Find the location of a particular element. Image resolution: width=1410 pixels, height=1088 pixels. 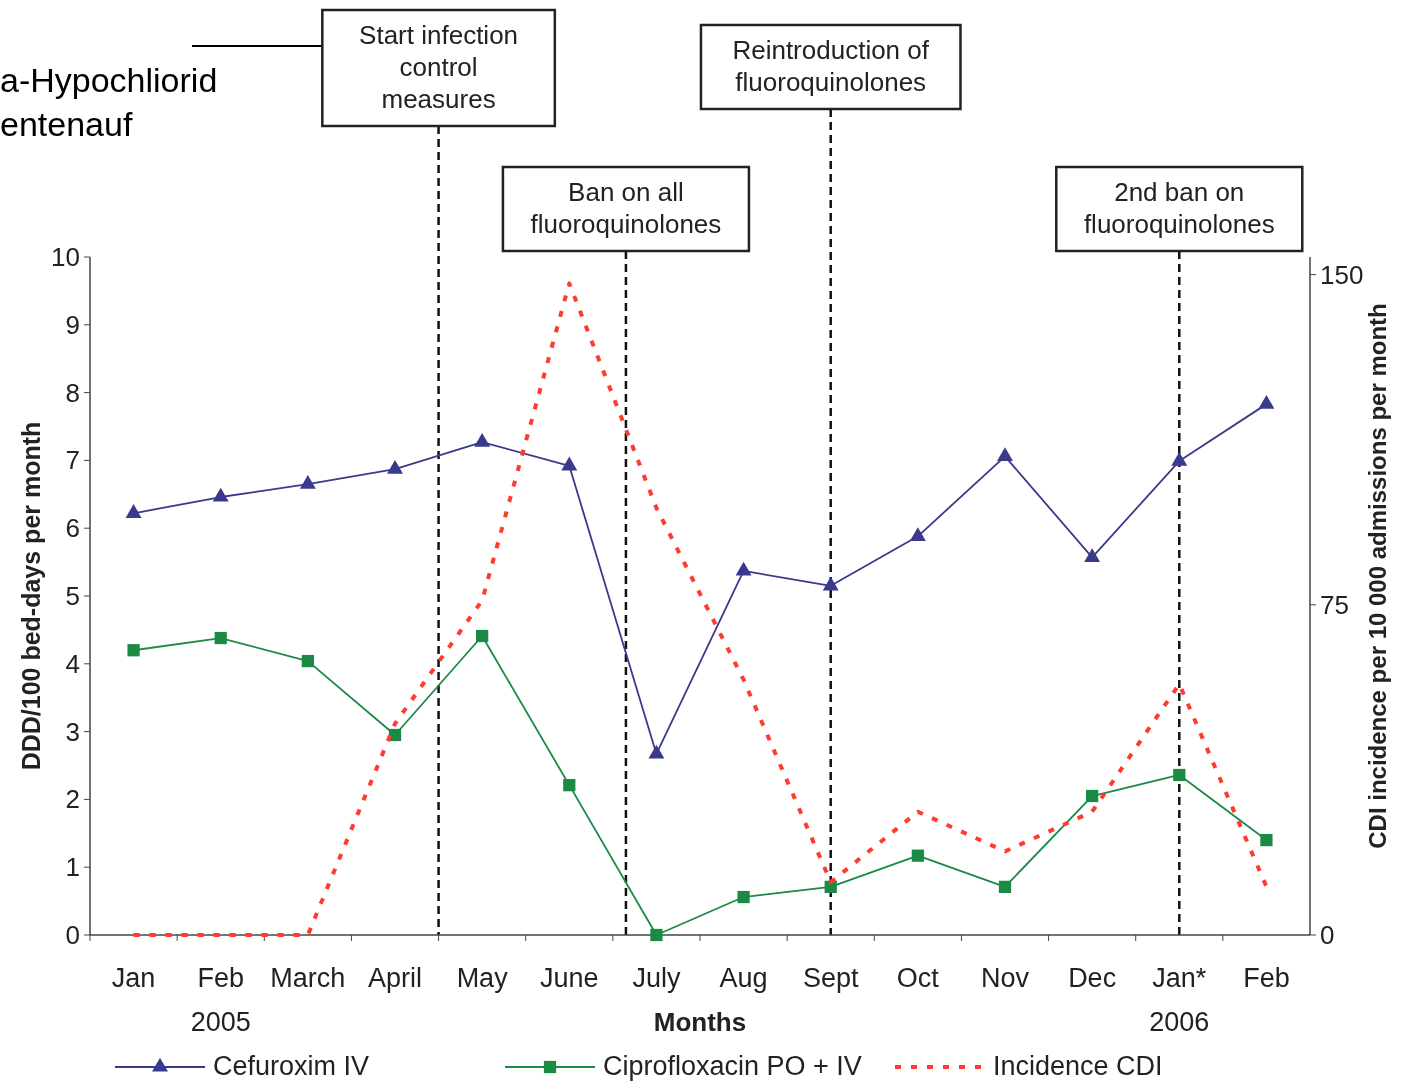

y-tick-label: 1 is located at coordinates (72, 867).